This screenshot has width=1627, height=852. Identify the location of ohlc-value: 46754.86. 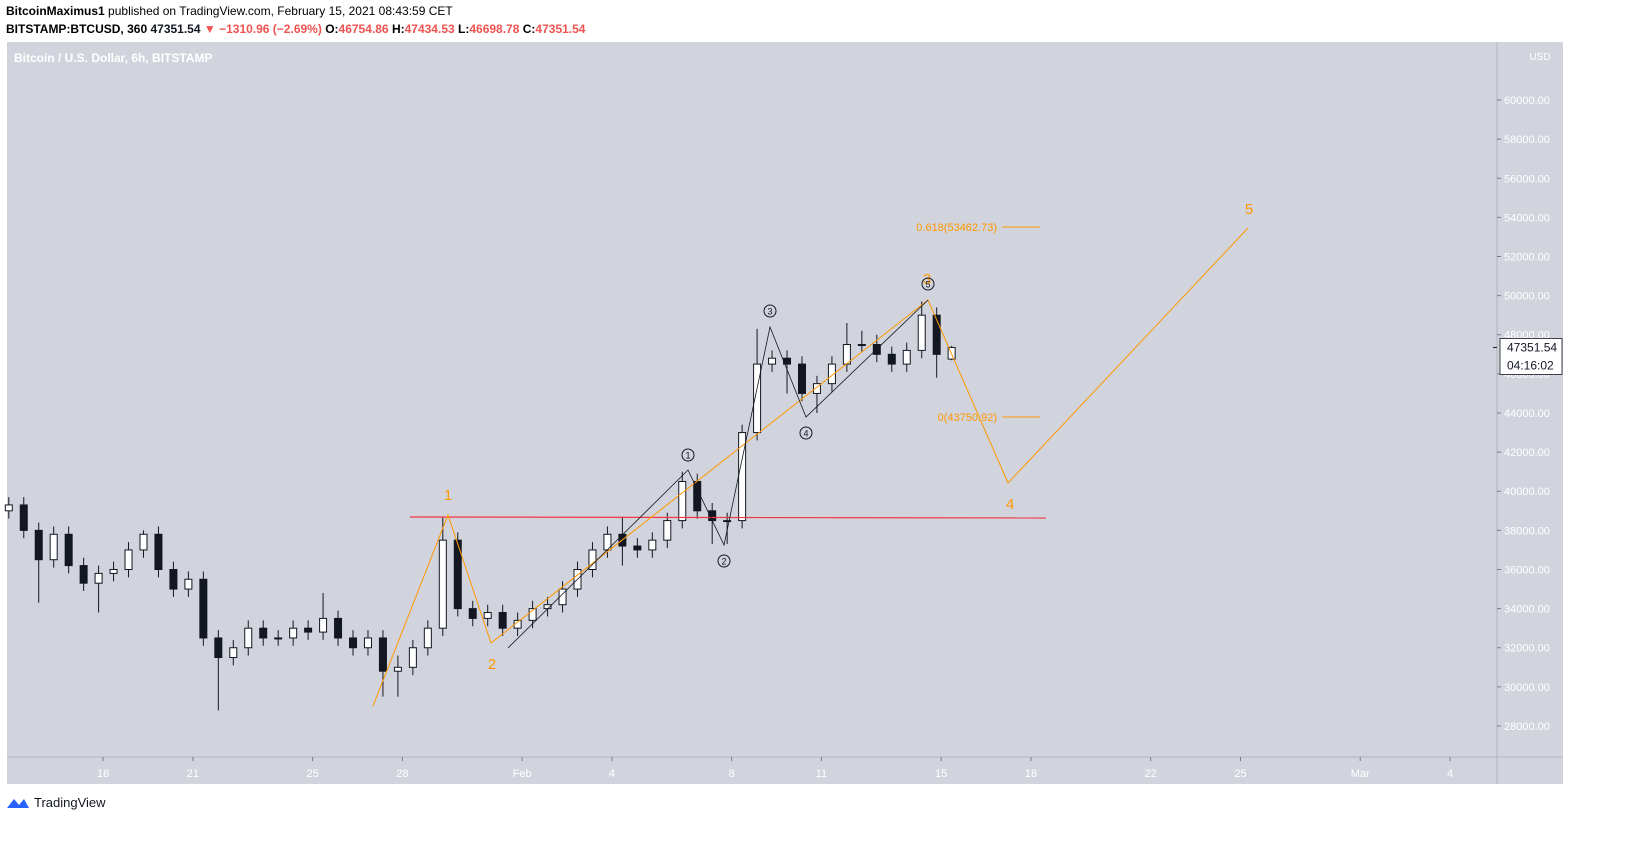
(363, 29).